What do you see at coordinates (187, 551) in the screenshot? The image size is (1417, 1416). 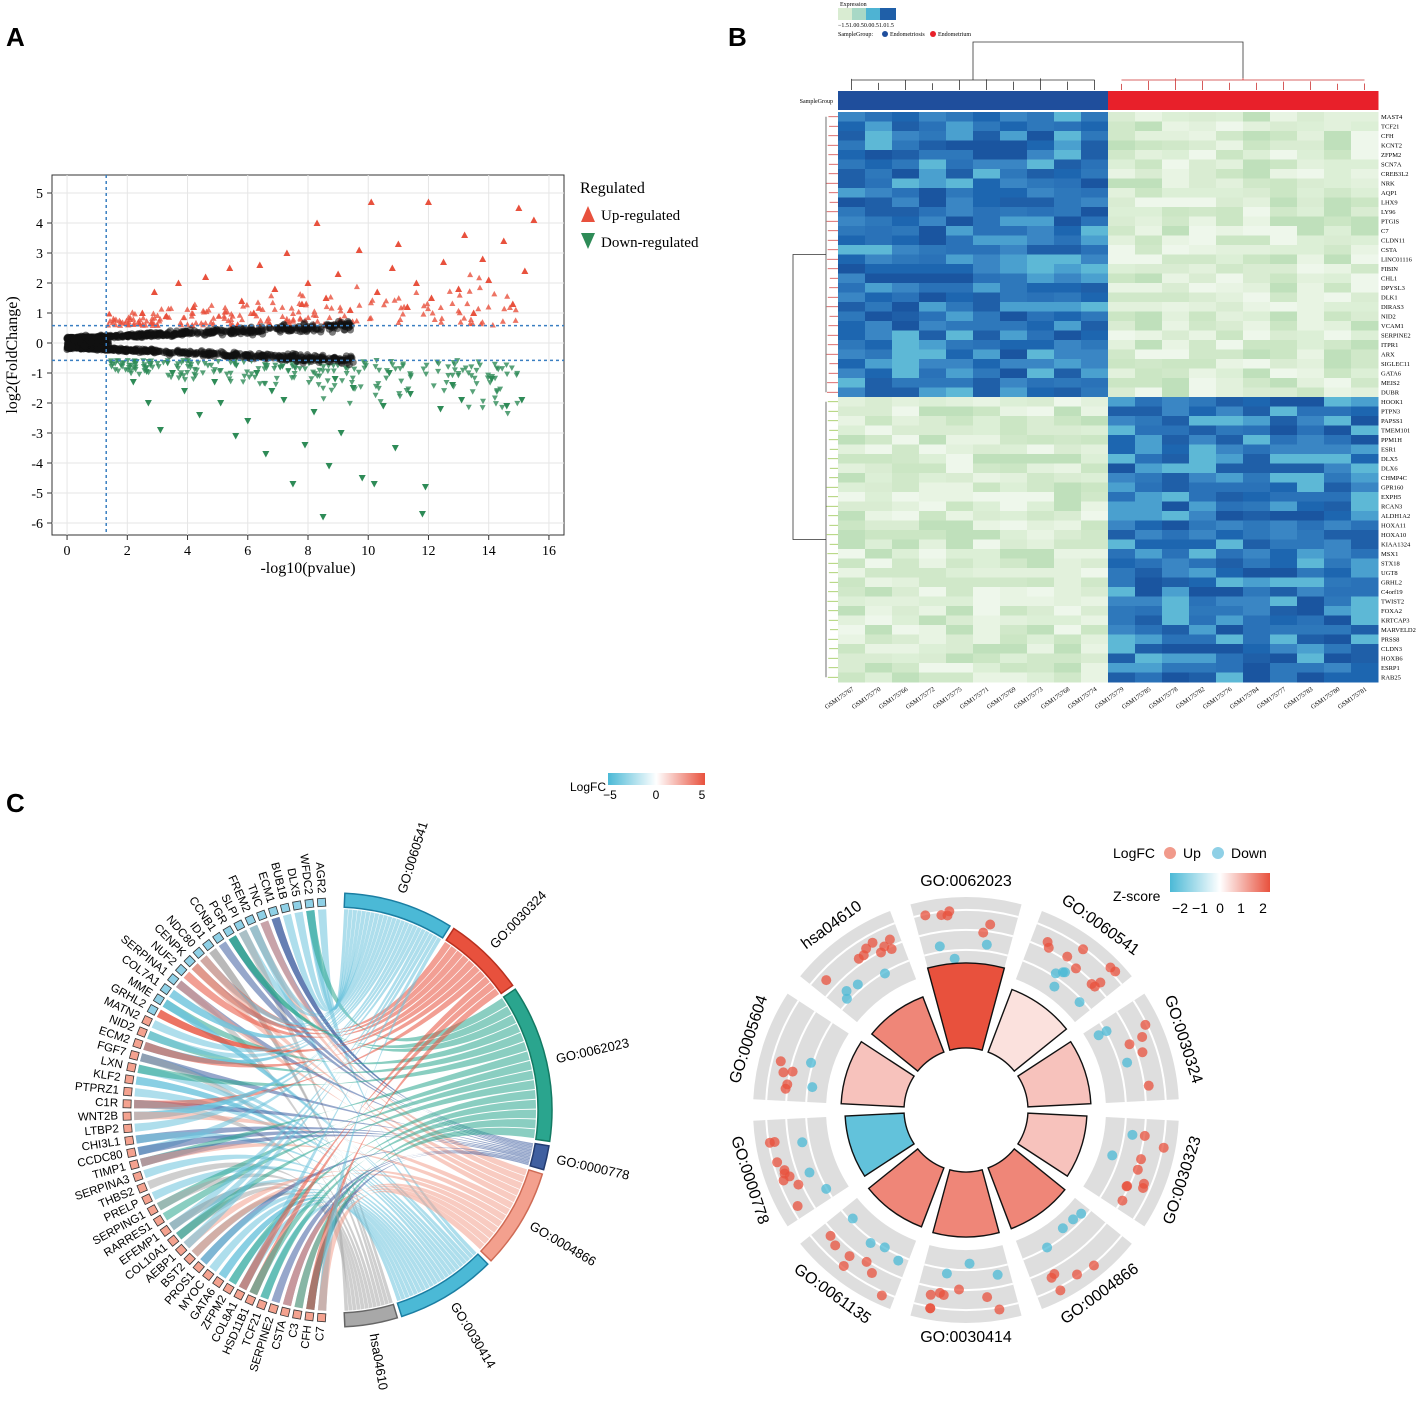 I see `volcano-x-tick-label: 4` at bounding box center [187, 551].